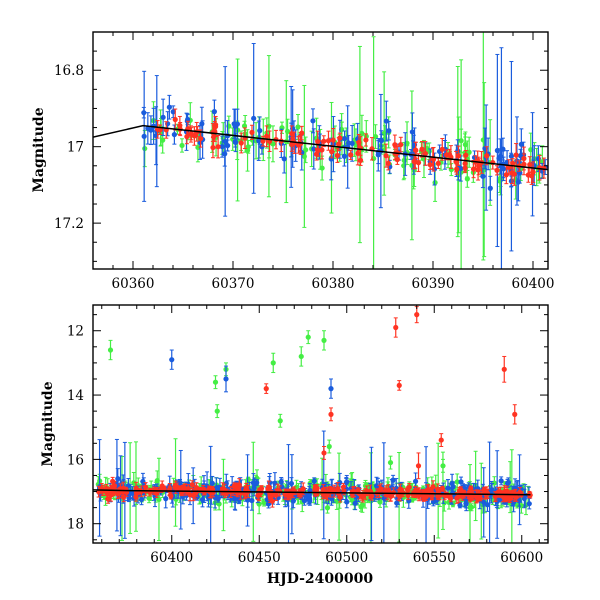  I want to click on y-tick-label: 16, so click(75, 460).